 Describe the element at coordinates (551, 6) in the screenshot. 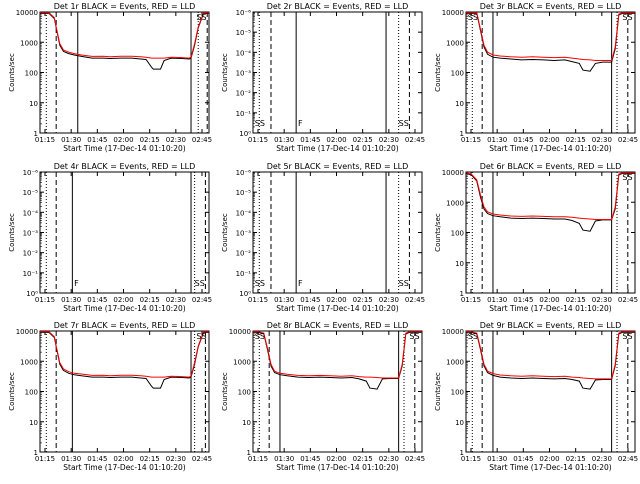

I see `panel-title: Det 3r BLACK = Events, RED = LLD` at that location.